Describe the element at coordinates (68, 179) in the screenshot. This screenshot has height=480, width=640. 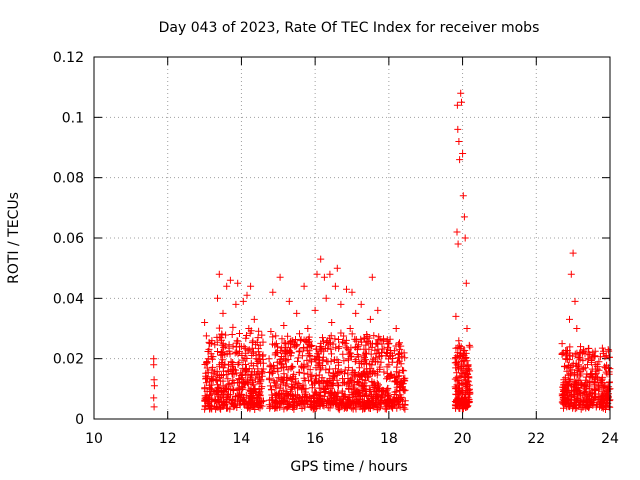
I see `y-tick-label: 0.08` at that location.